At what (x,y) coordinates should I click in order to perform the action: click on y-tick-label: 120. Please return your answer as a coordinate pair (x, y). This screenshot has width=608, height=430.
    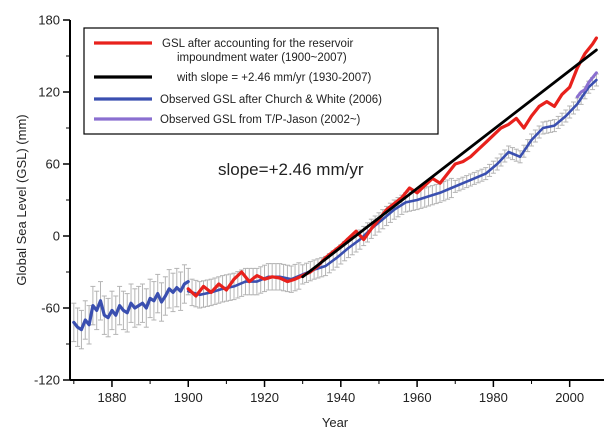
    Looking at the image, I should click on (49, 92).